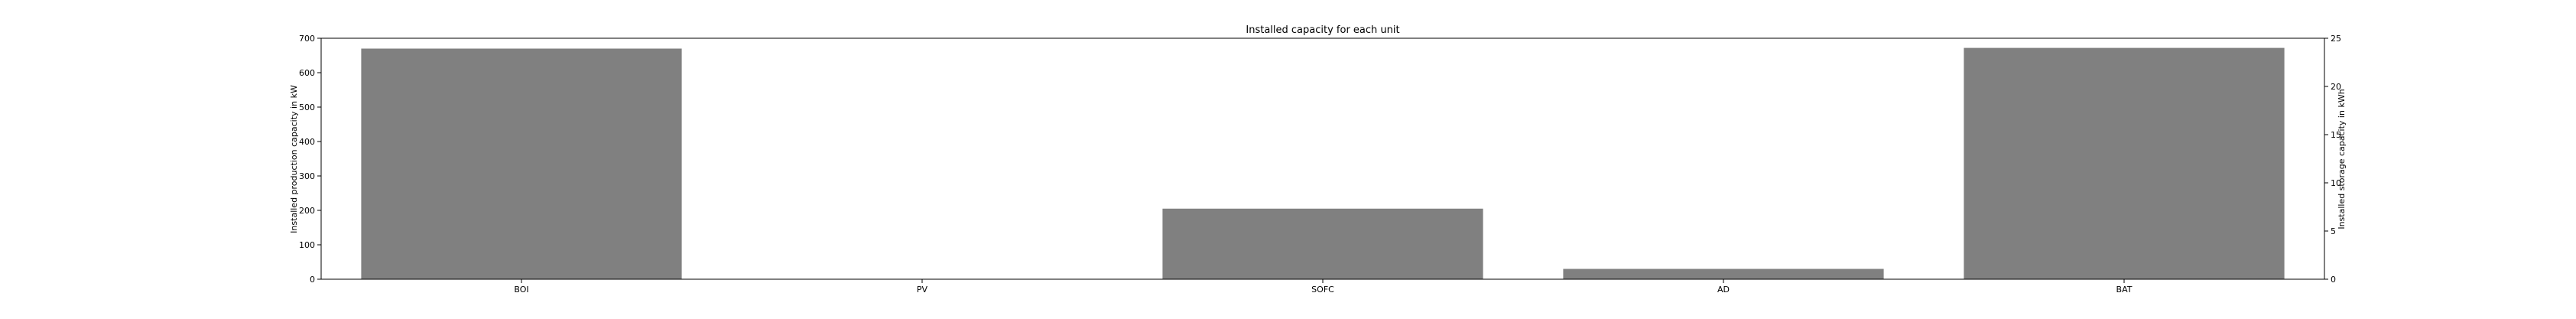 The width and height of the screenshot is (2576, 319). What do you see at coordinates (2125, 290) in the screenshot?
I see `x-tick-label-bat: BAT` at bounding box center [2125, 290].